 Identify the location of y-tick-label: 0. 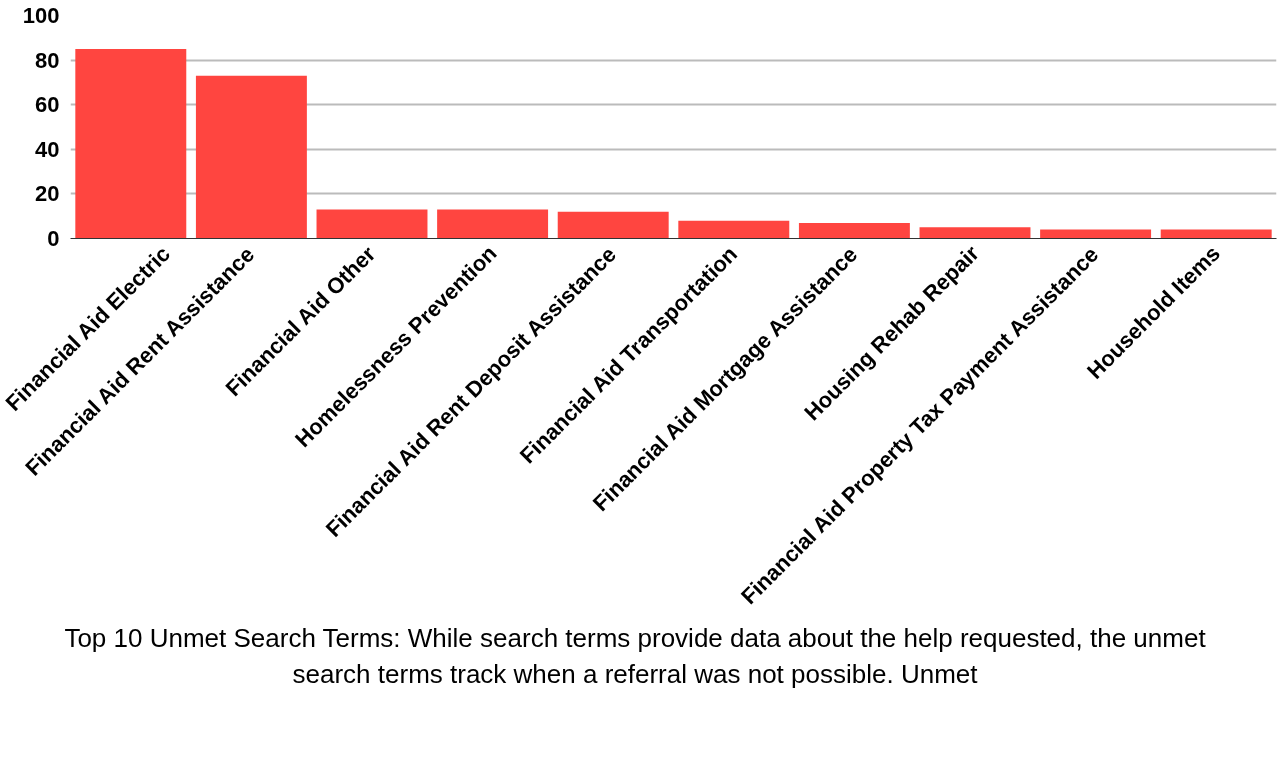
(53, 238).